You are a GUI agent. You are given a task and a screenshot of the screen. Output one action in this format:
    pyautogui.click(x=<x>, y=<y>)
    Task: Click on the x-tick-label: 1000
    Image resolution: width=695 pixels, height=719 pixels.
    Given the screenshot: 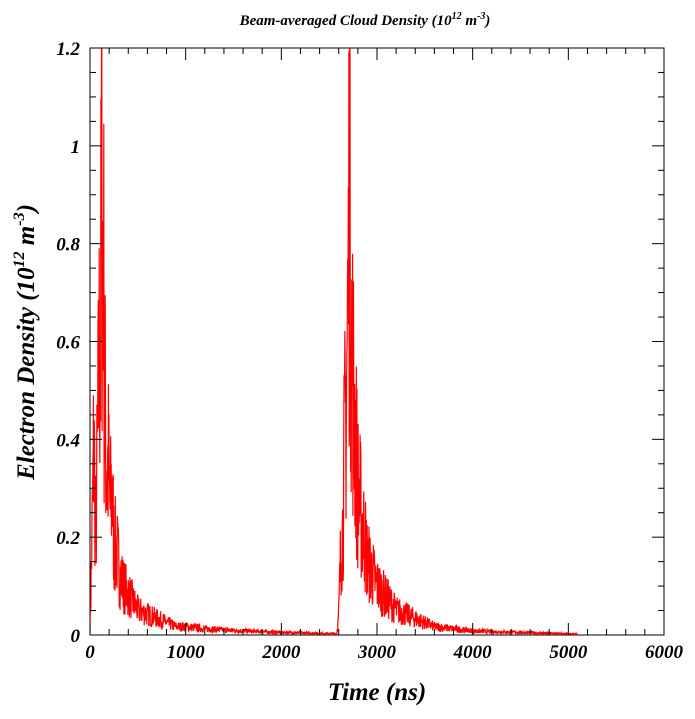 What is the action you would take?
    pyautogui.click(x=186, y=652)
    